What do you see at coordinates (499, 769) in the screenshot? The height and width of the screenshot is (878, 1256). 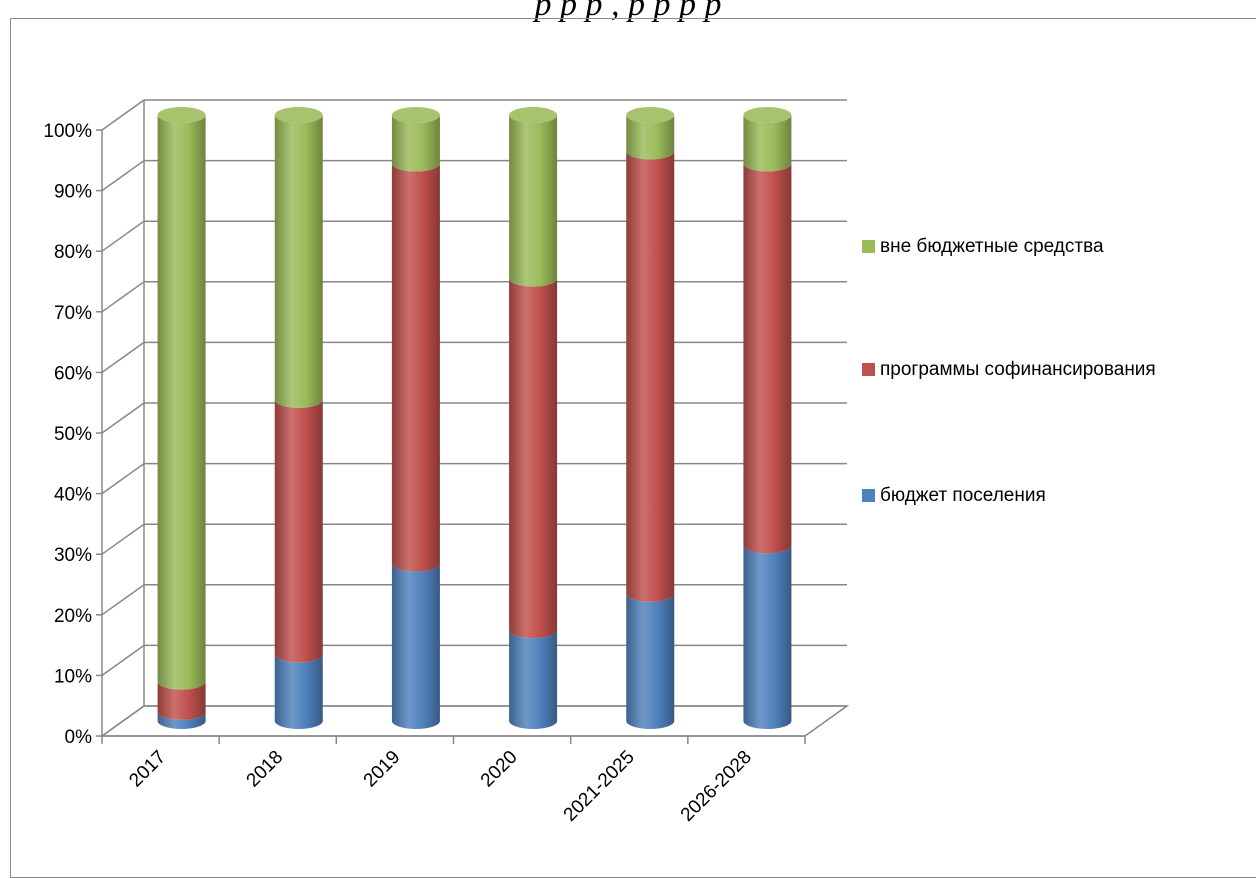 I see `x-tick-label: 2020` at bounding box center [499, 769].